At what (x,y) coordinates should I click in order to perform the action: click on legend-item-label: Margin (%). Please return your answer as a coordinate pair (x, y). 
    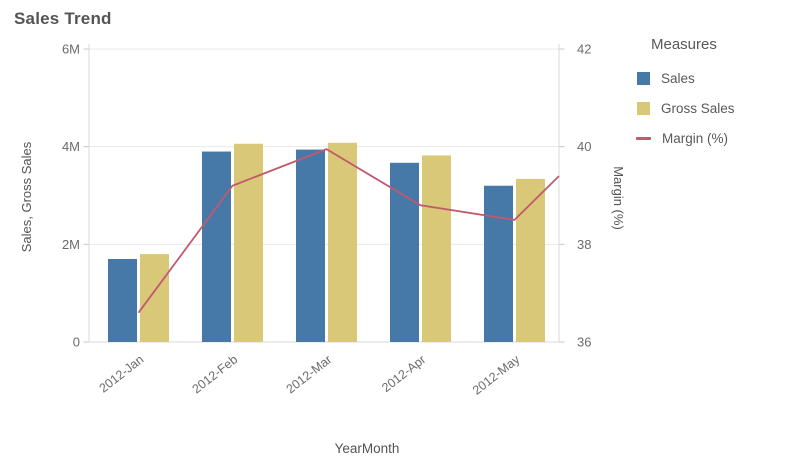
    Looking at the image, I should click on (695, 138).